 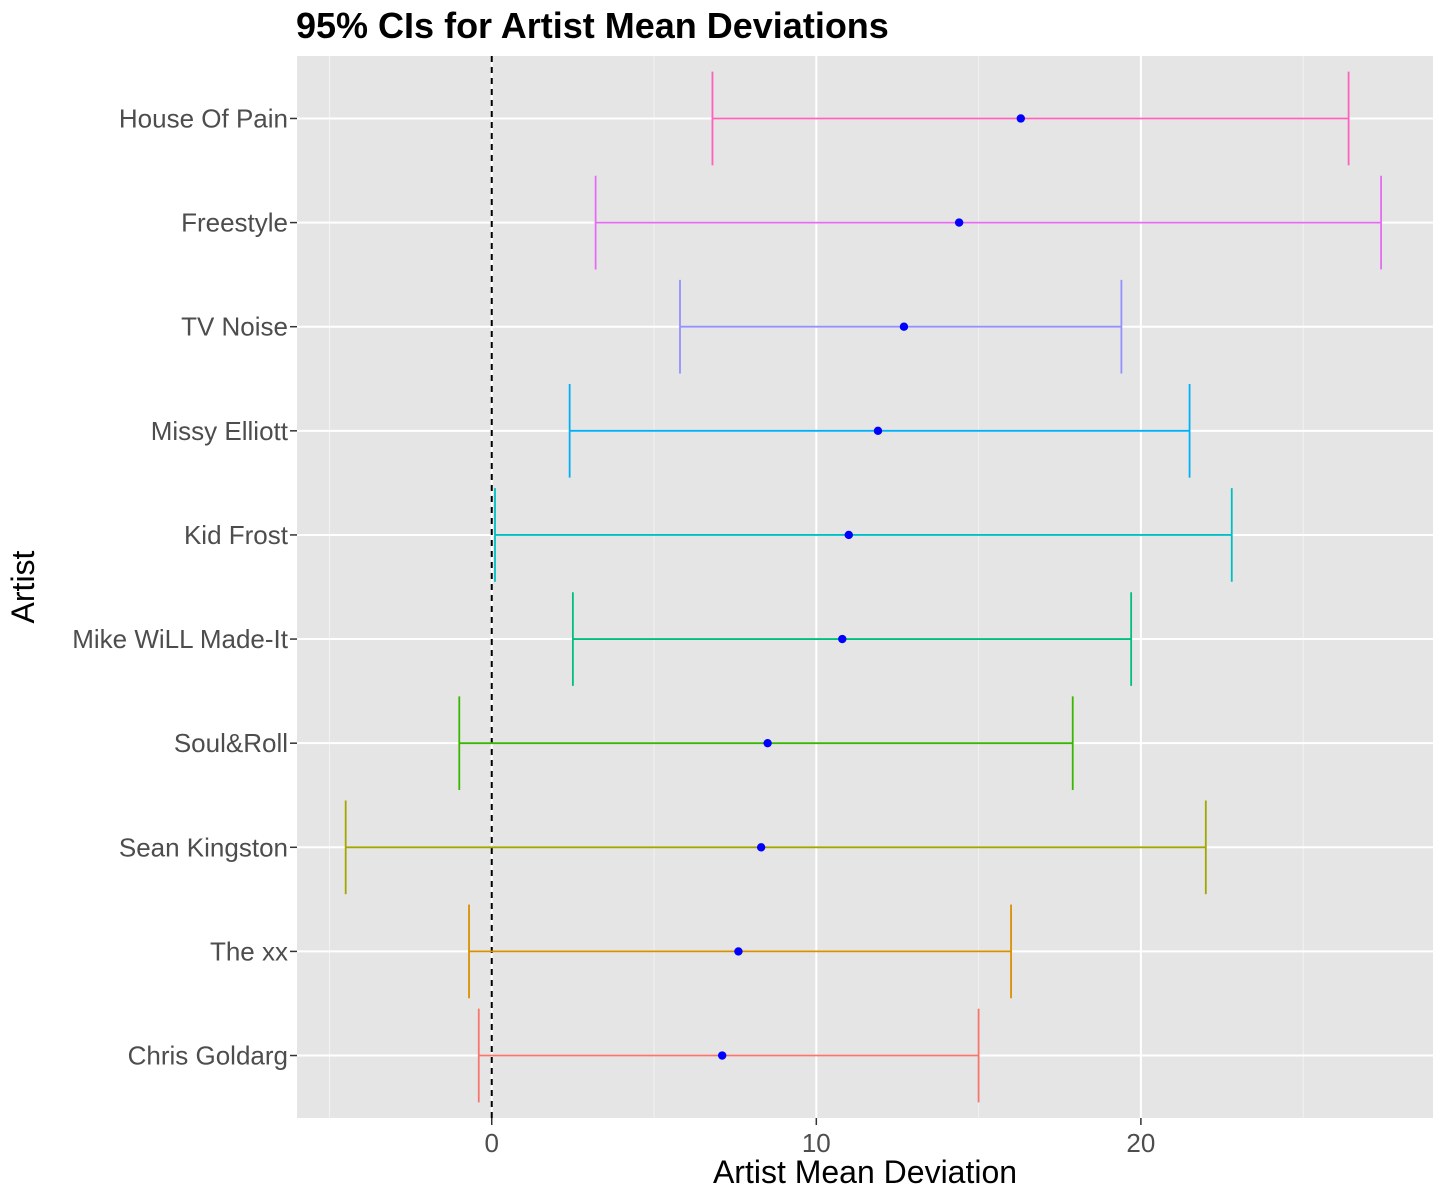 I want to click on errorbar-sean-kingston, so click(x=775, y=847).